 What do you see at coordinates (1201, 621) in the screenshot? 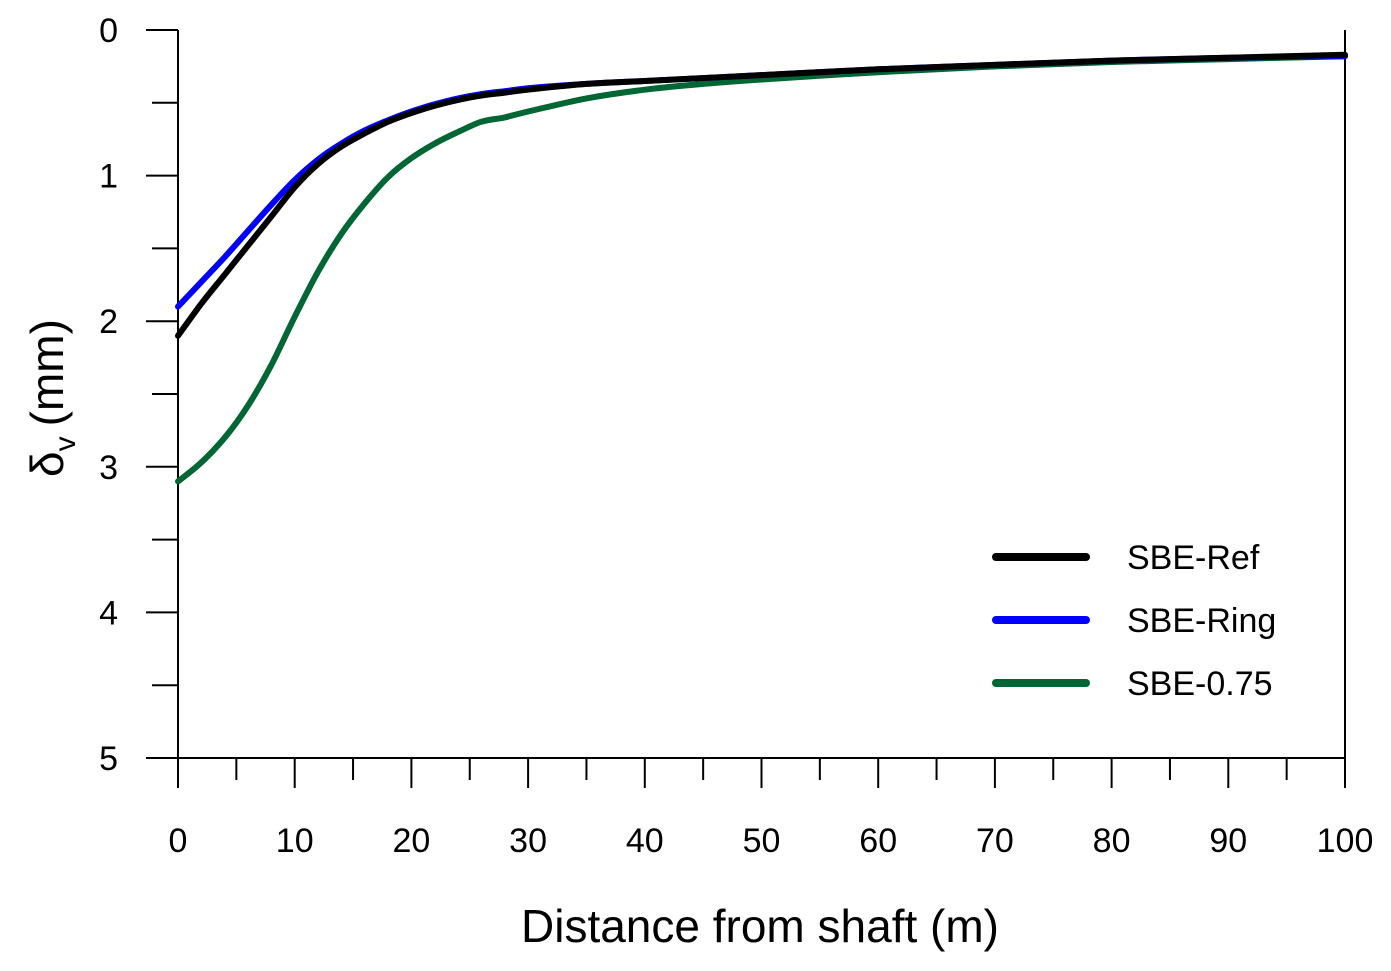
I see `legend-label: SBE-Ring` at bounding box center [1201, 621].